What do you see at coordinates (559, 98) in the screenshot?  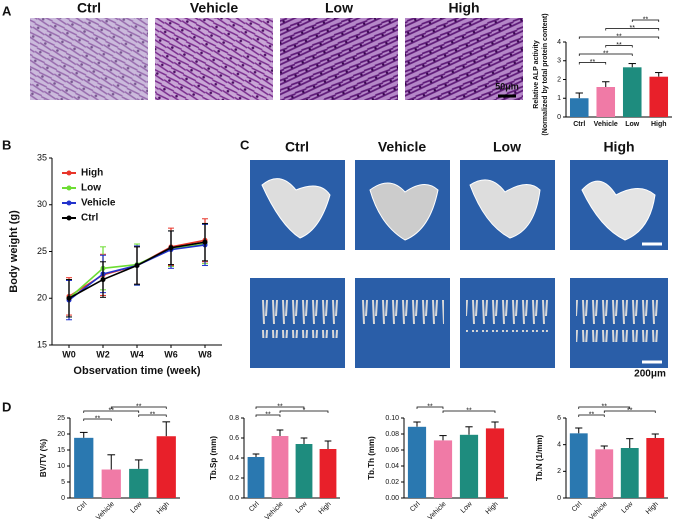 I see `y-tick-label: 1` at bounding box center [559, 98].